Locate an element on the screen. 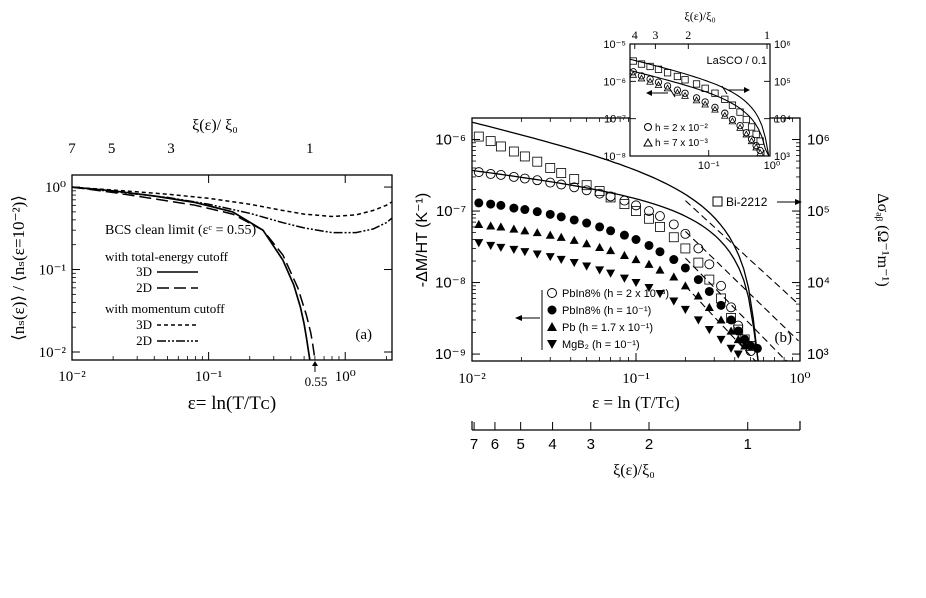 This screenshot has width=926, height=598. inset-break-mark is located at coordinates (724, 90).